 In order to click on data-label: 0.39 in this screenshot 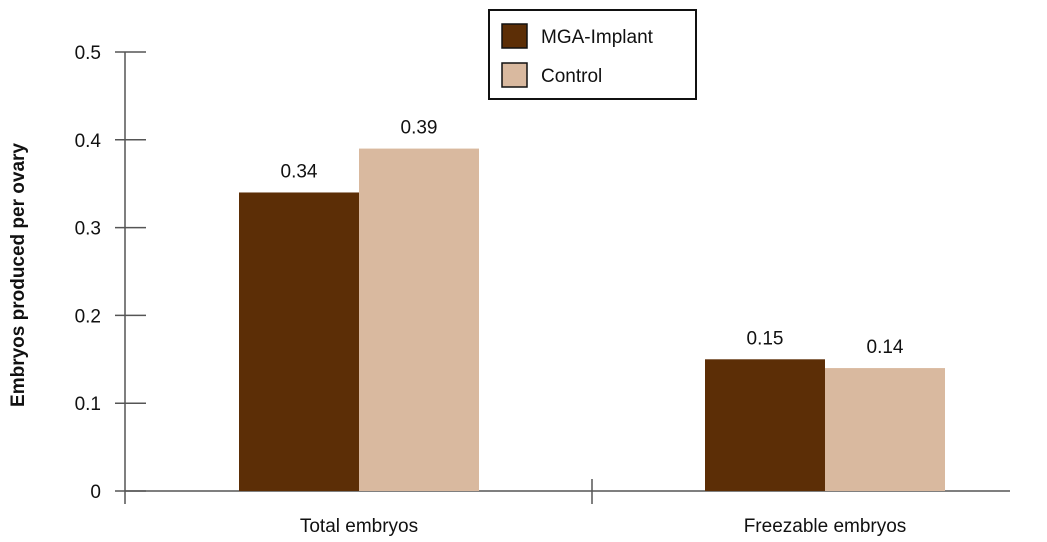, I will do `click(419, 128)`.